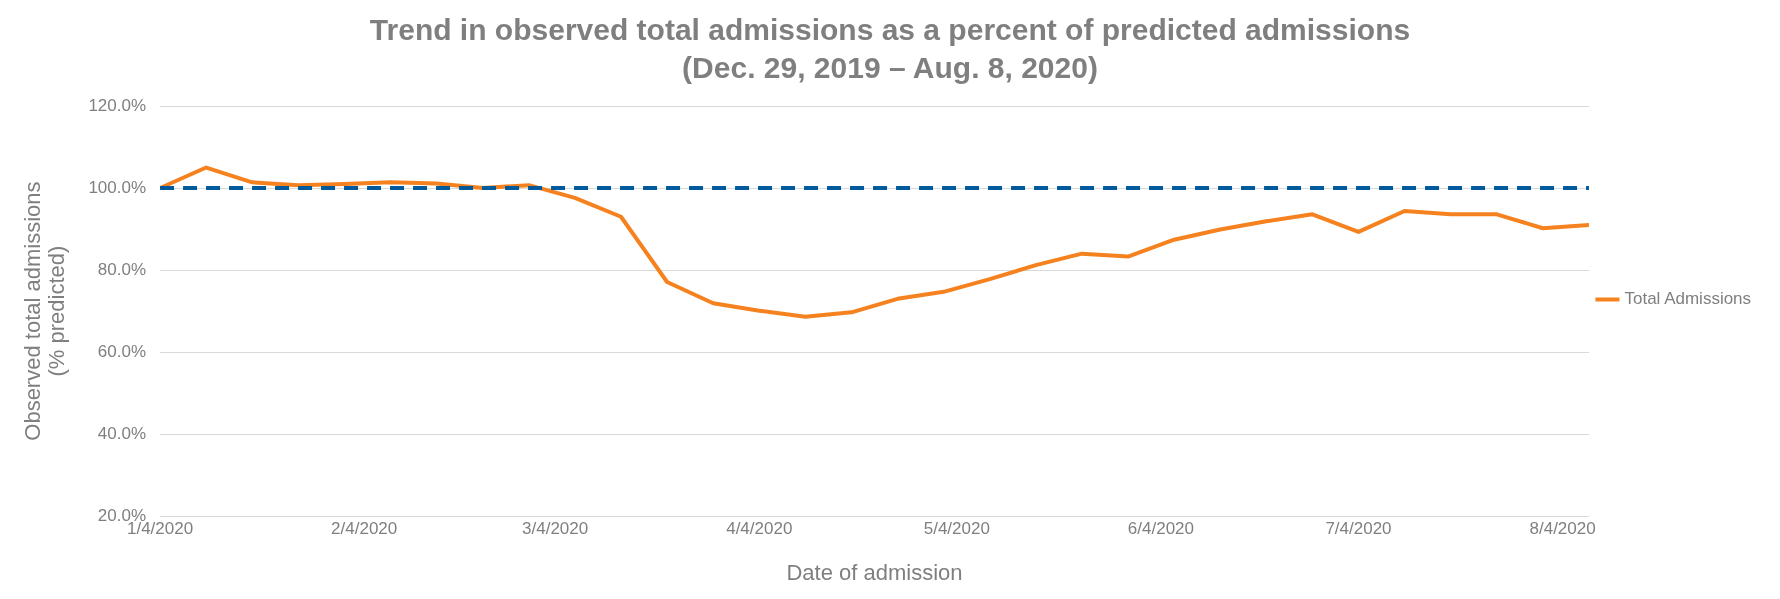 The height and width of the screenshot is (599, 1780). Describe the element at coordinates (117, 187) in the screenshot. I see `y-tick-label: 100.0%` at that location.